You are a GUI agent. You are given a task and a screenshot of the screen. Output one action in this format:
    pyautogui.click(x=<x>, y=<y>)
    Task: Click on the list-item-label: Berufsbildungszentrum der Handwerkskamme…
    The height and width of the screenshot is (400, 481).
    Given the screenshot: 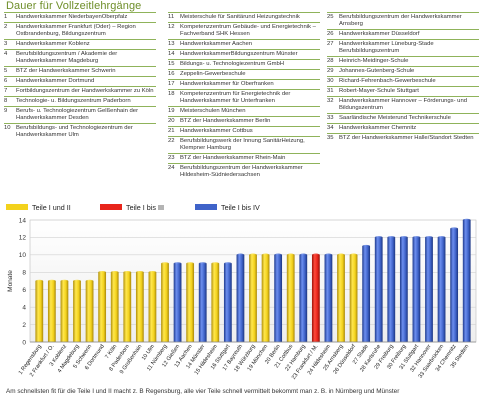 What is the action you would take?
    pyautogui.click(x=400, y=20)
    